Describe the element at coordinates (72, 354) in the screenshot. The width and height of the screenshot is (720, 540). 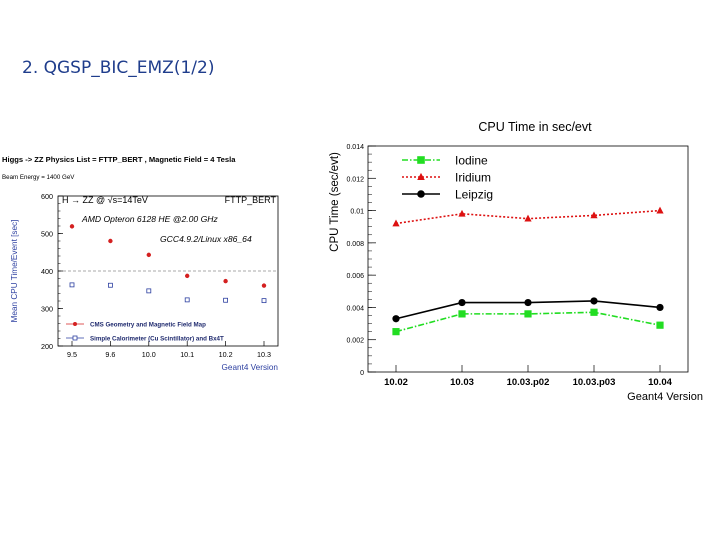
I see `left-x-tick-label: 9.5` at that location.